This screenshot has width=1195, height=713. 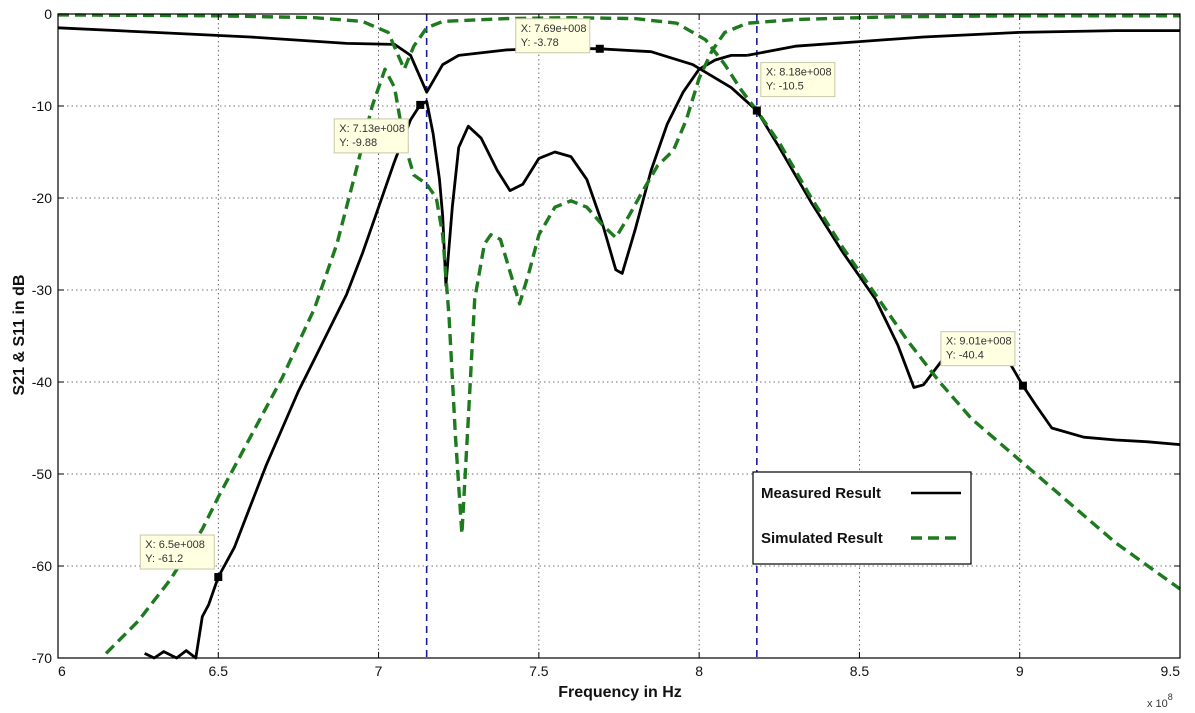 I want to click on data-tip-y-text: Y: -10.5, so click(x=785, y=87).